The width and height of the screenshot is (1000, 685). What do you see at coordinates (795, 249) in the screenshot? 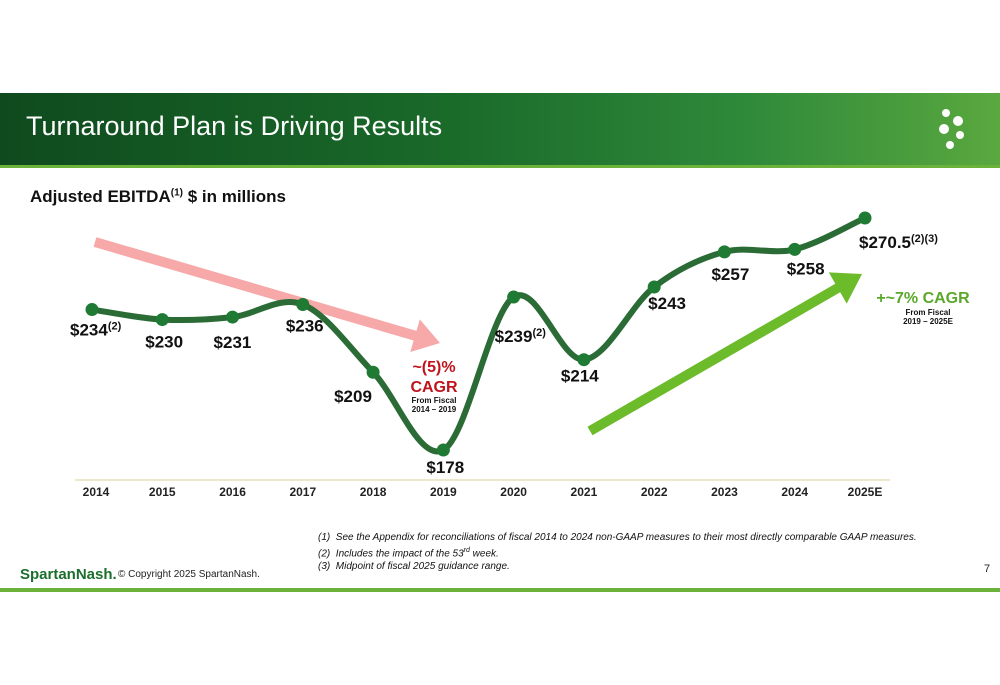
I see `data-point-2024` at bounding box center [795, 249].